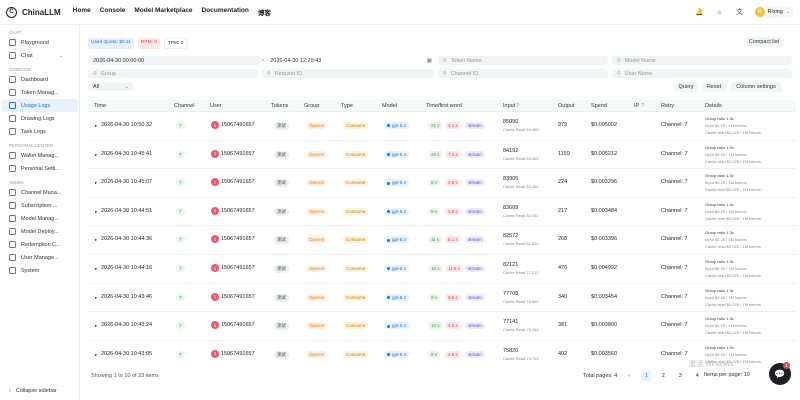 The image size is (800, 400). What do you see at coordinates (714, 376) in the screenshot?
I see `next-page-button: ›` at bounding box center [714, 376].